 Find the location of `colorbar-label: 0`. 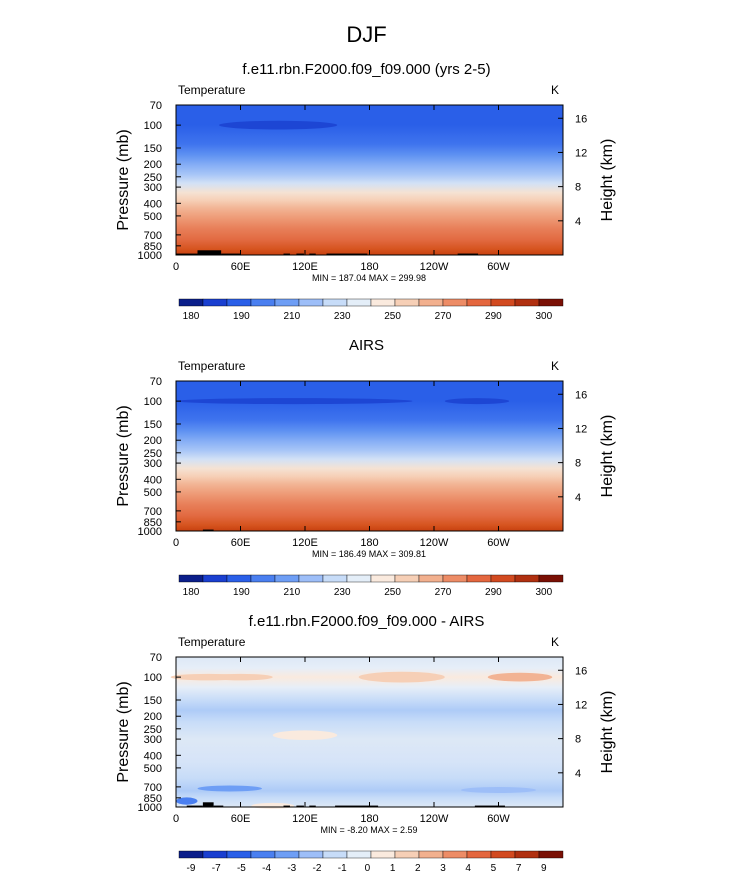

colorbar-label: 0 is located at coordinates (368, 868).